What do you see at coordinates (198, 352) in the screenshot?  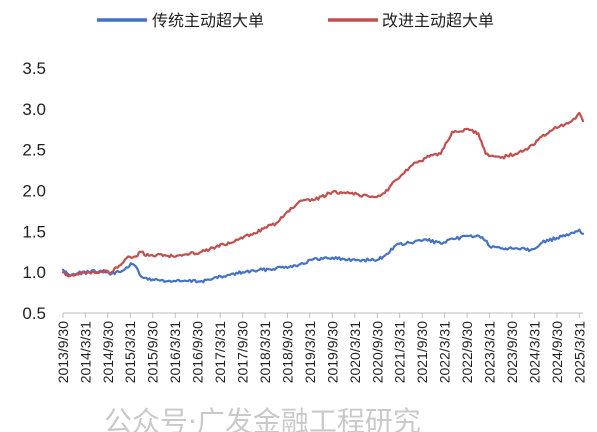 I see `x-tick-label: 2016/9/30` at bounding box center [198, 352].